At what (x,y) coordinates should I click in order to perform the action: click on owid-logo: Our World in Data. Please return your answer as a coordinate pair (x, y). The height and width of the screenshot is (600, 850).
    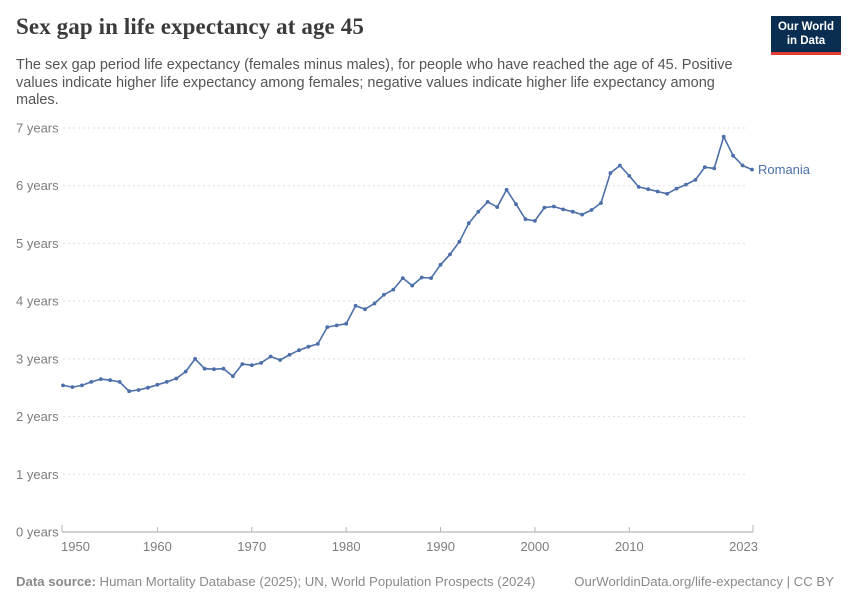
    Looking at the image, I should click on (806, 35).